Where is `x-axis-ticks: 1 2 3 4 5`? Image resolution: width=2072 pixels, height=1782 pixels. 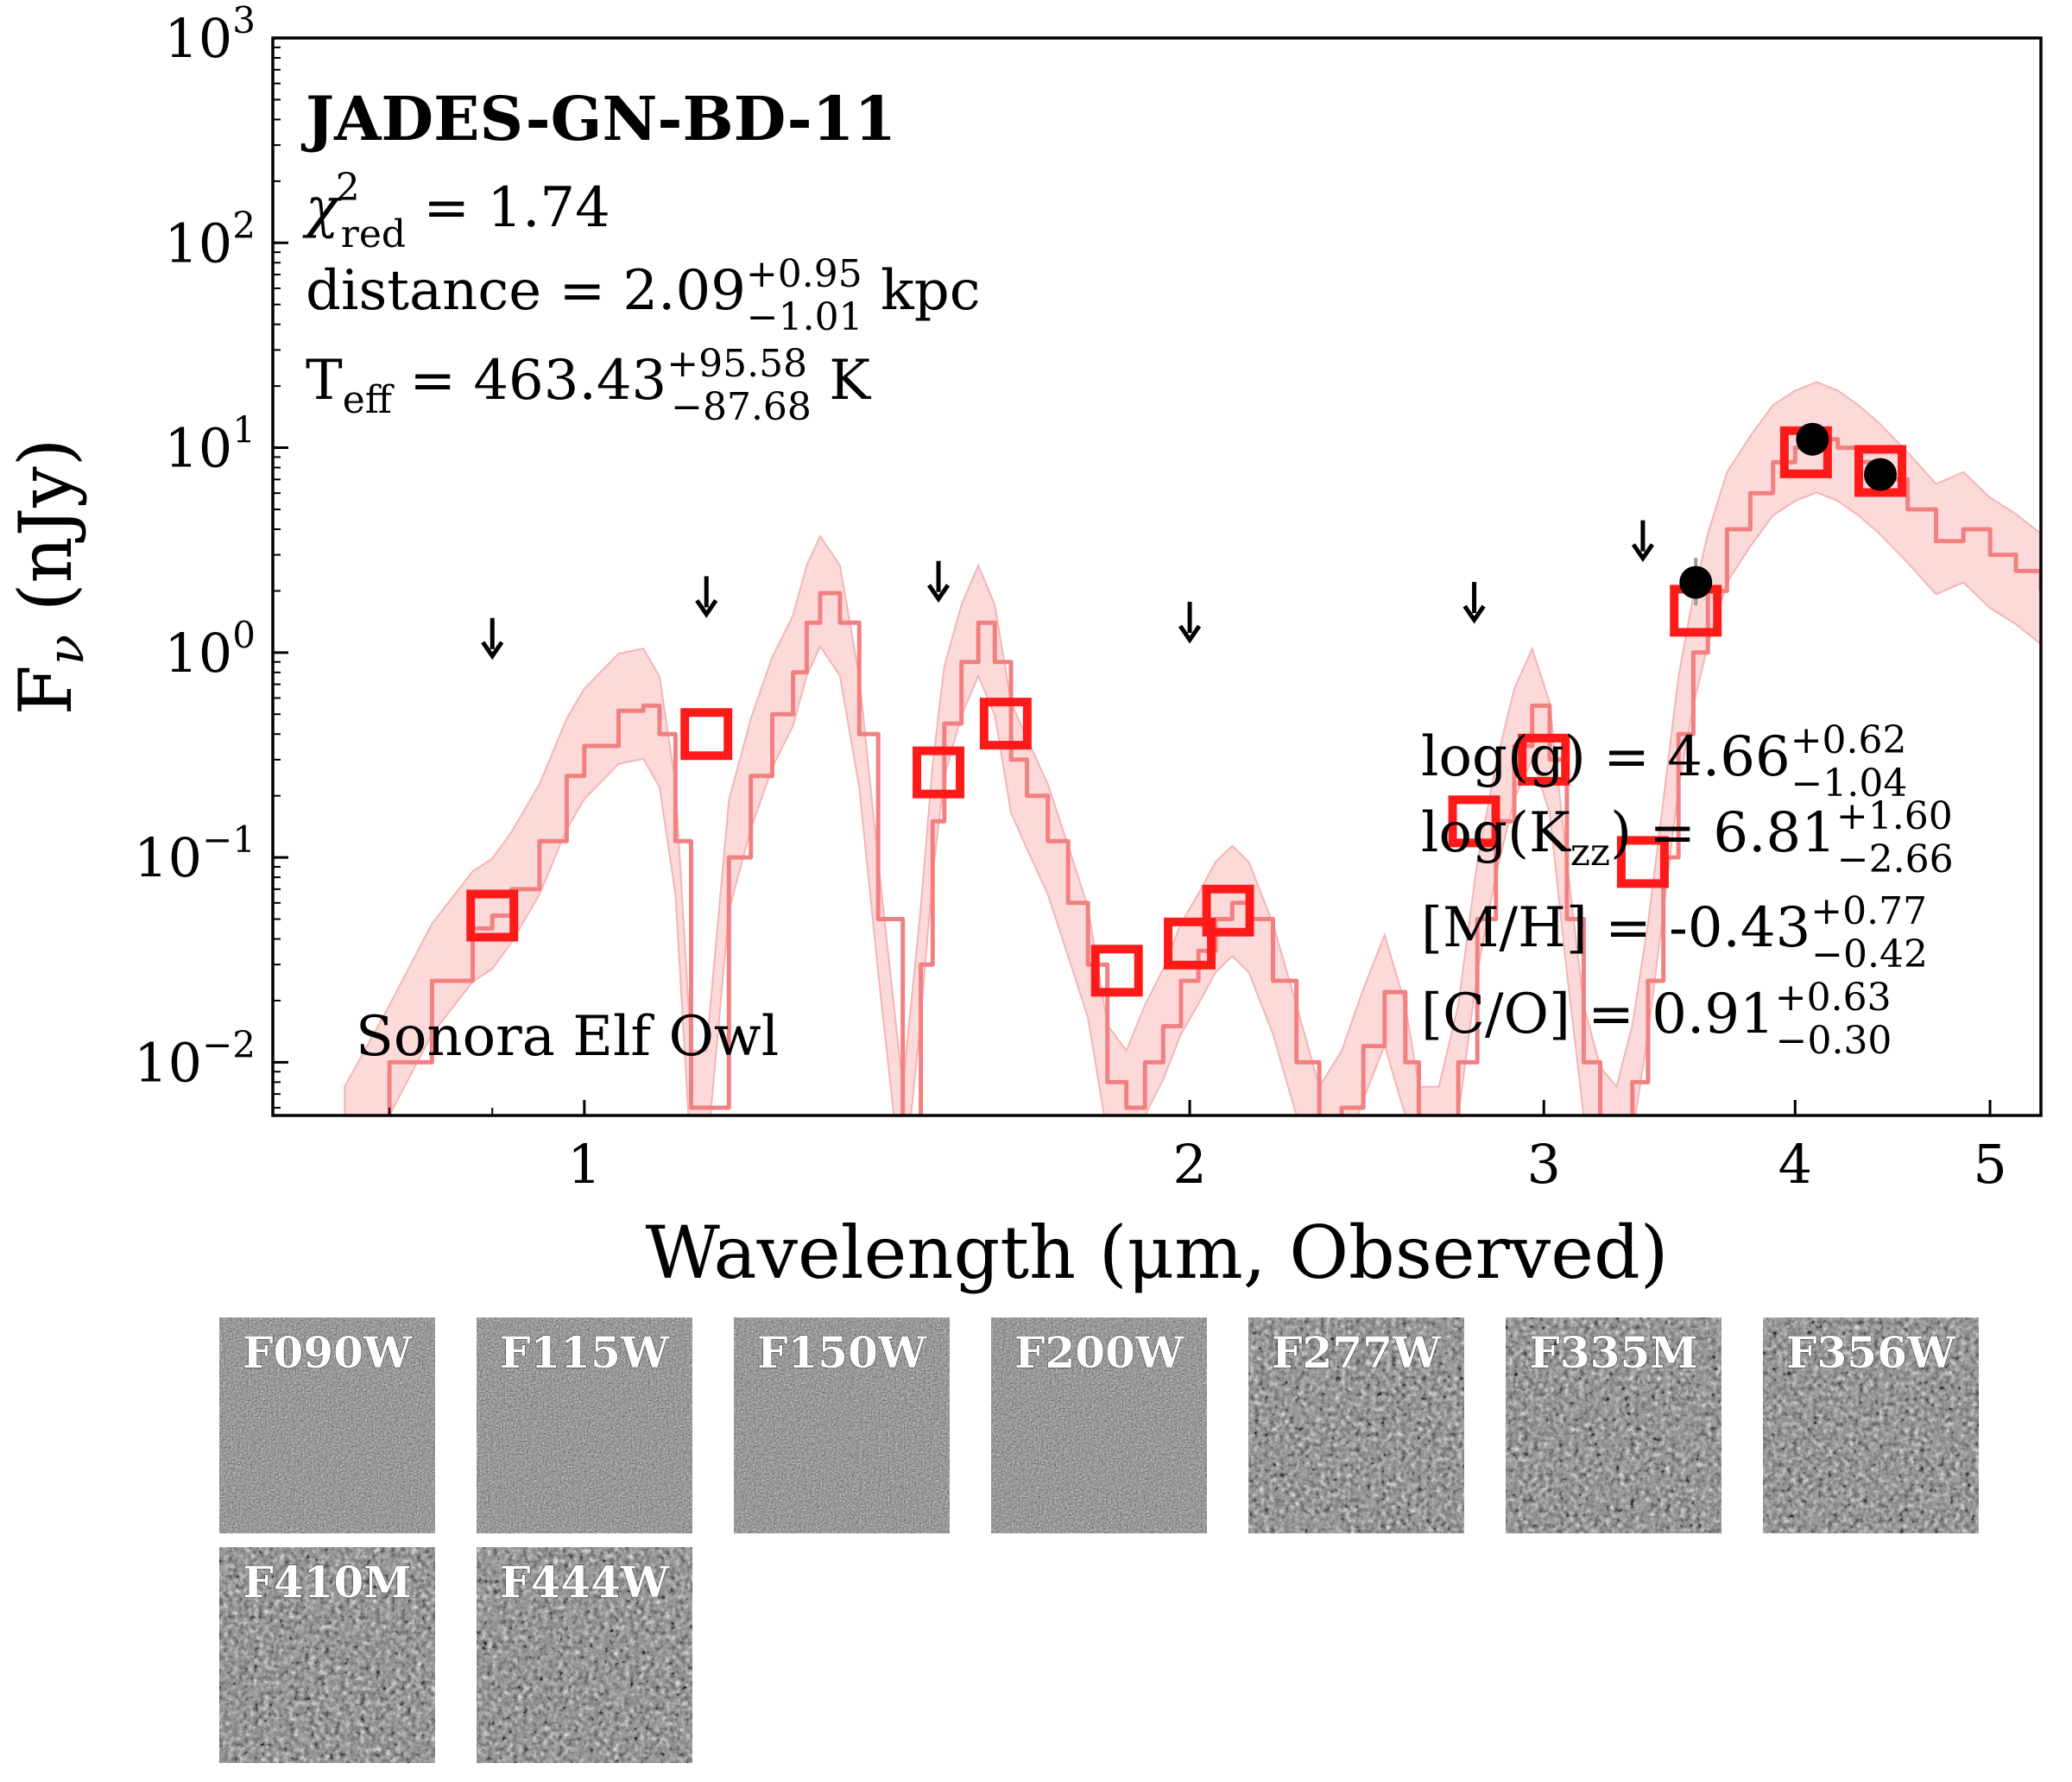 x-axis-ticks: 1 2 3 4 5 is located at coordinates (1197, 1148).